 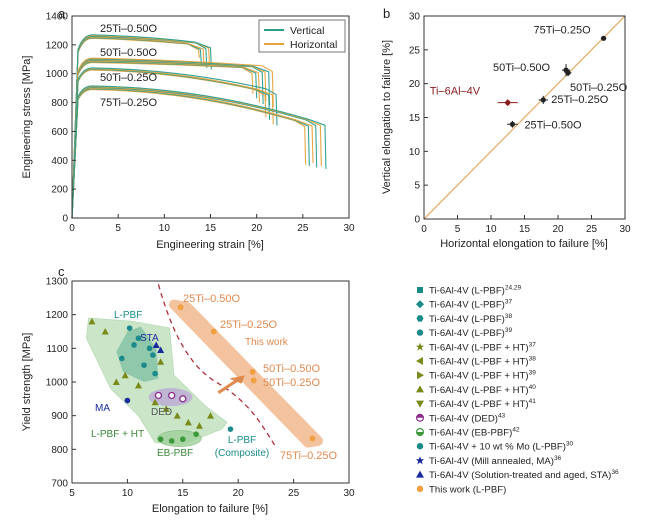 I want to click on y-tick-label: 30, so click(x=415, y=17).